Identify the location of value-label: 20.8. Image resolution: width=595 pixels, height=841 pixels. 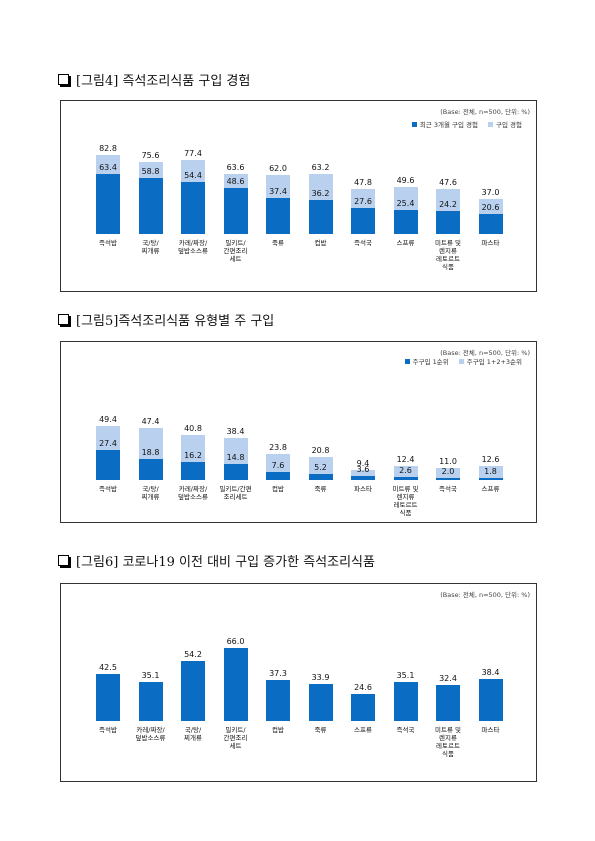
(320, 451).